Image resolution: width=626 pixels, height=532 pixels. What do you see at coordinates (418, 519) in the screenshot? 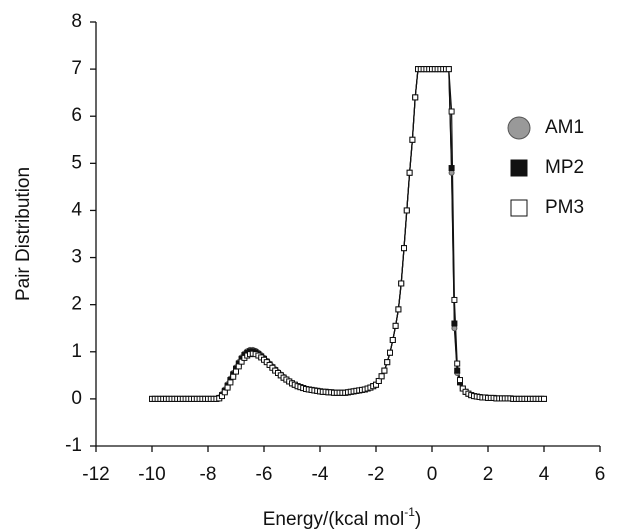
I see `x-label-end: )` at bounding box center [418, 519].